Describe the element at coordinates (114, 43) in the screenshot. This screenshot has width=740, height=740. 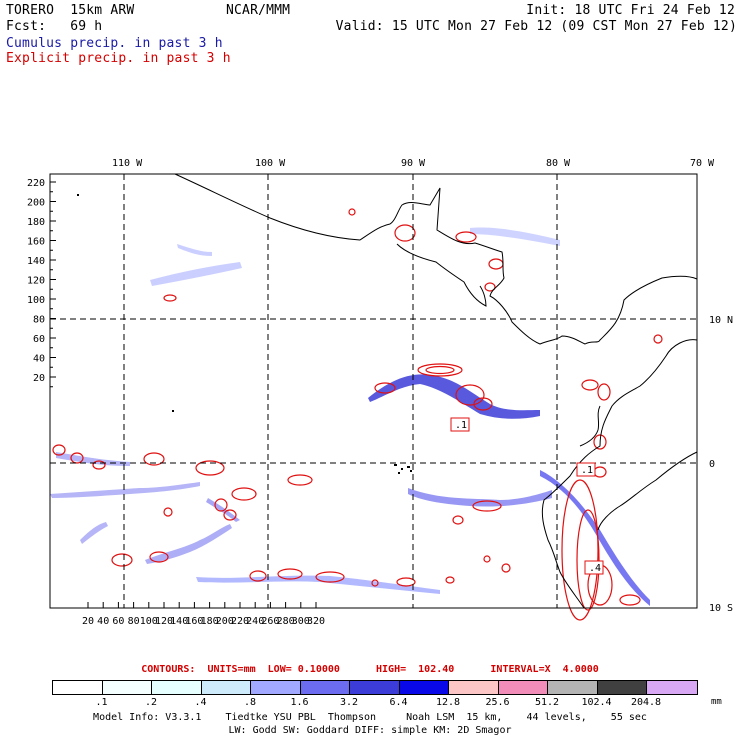
I see `field-cumulus-label: Cumulus precip. in past 3 h` at that location.